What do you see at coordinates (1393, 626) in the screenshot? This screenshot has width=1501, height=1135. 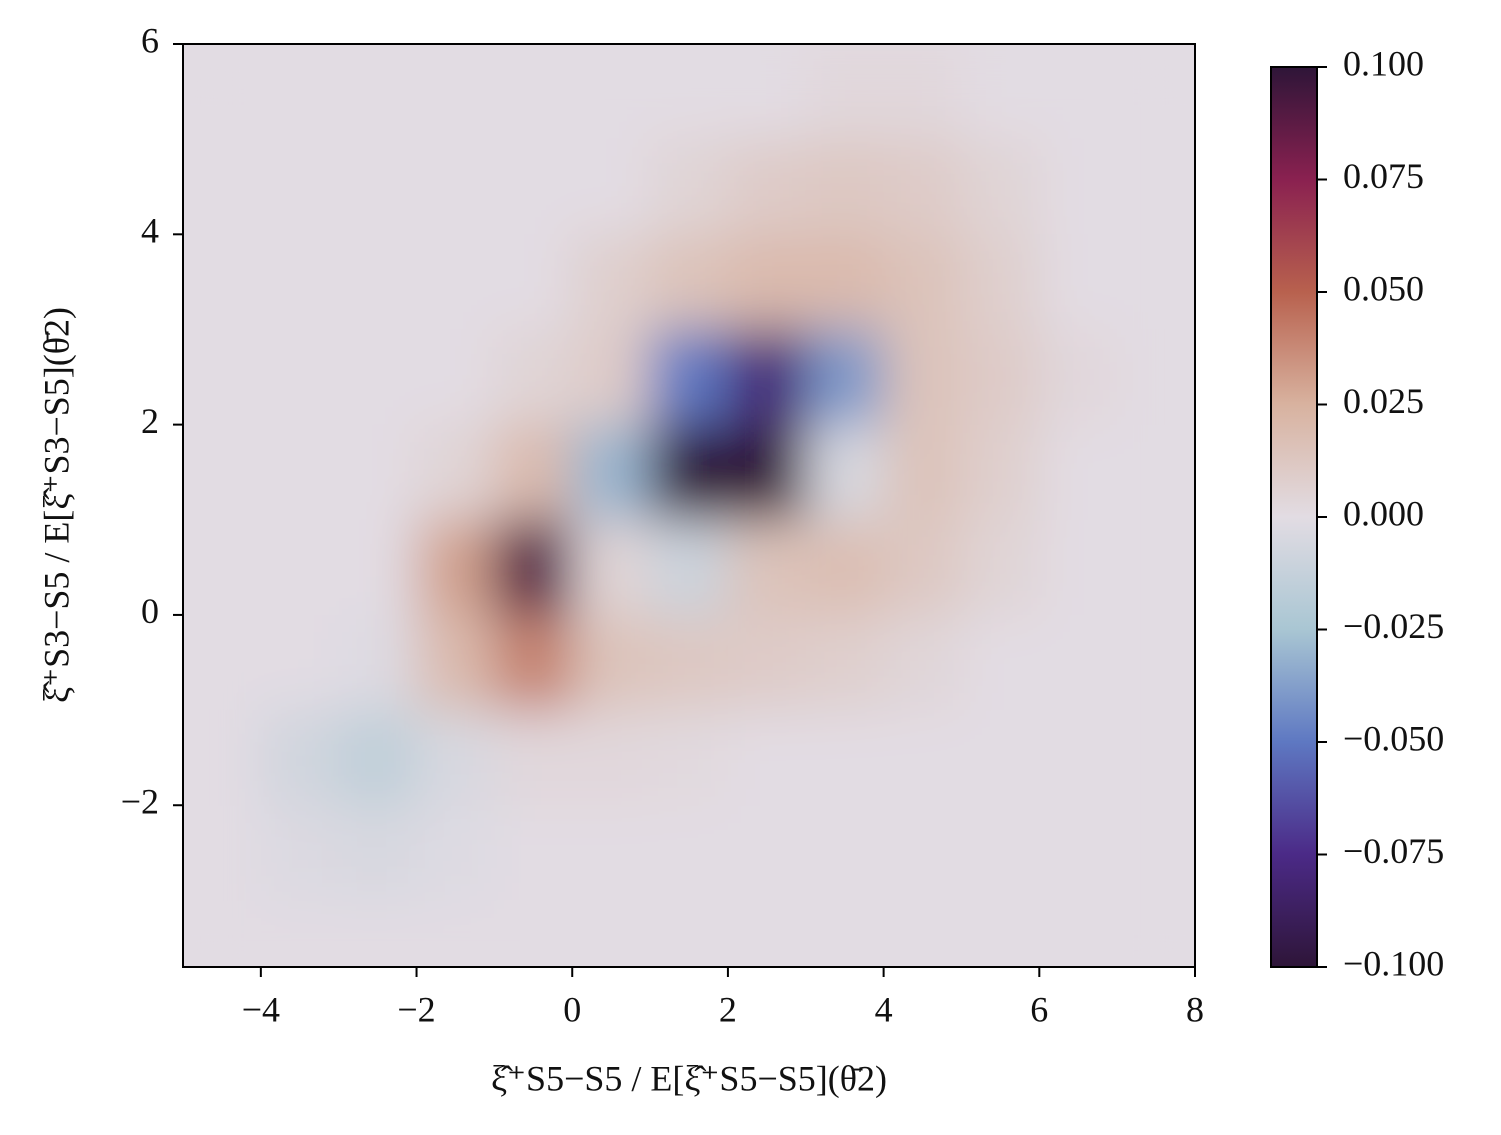 I see `colorbar-tick-label: −0.025` at bounding box center [1393, 626].